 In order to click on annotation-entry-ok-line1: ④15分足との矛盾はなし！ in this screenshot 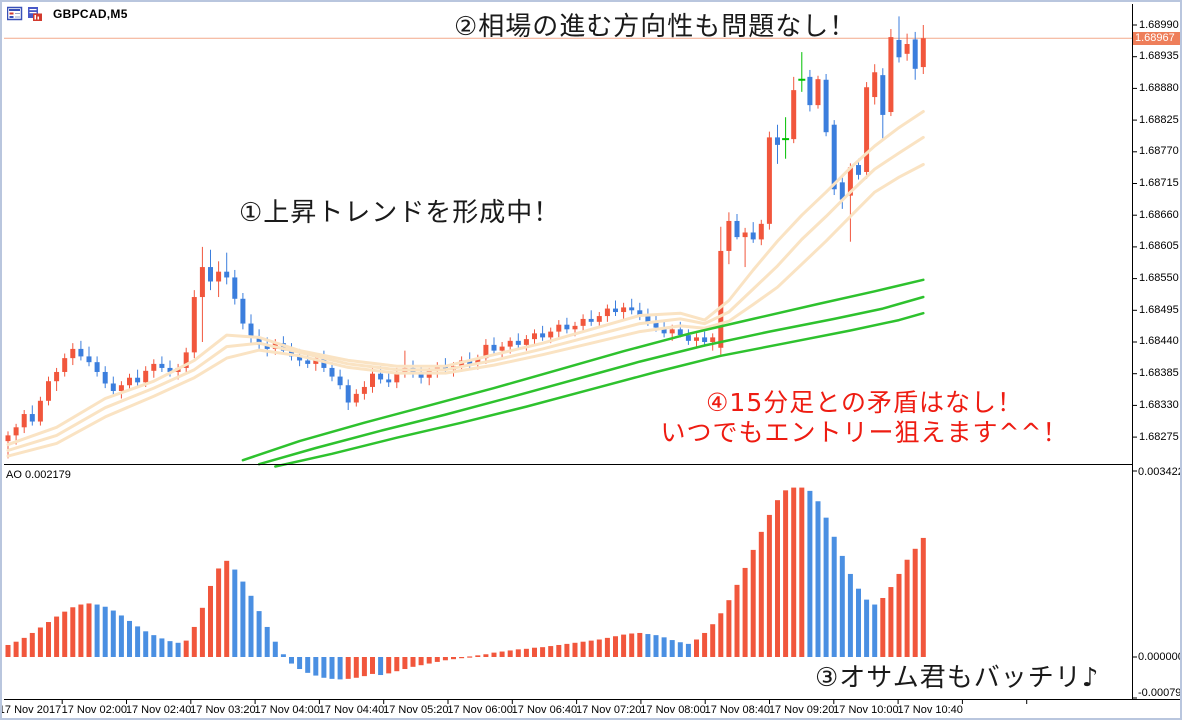, I will do `click(864, 402)`.